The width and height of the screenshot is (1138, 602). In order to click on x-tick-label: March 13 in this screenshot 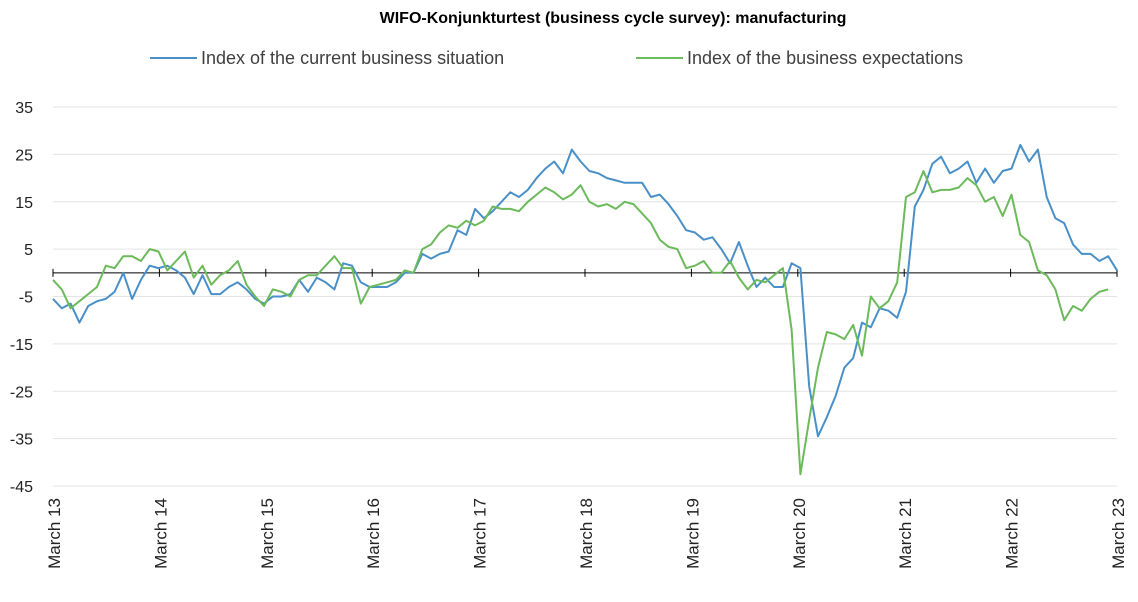, I will do `click(54, 533)`.